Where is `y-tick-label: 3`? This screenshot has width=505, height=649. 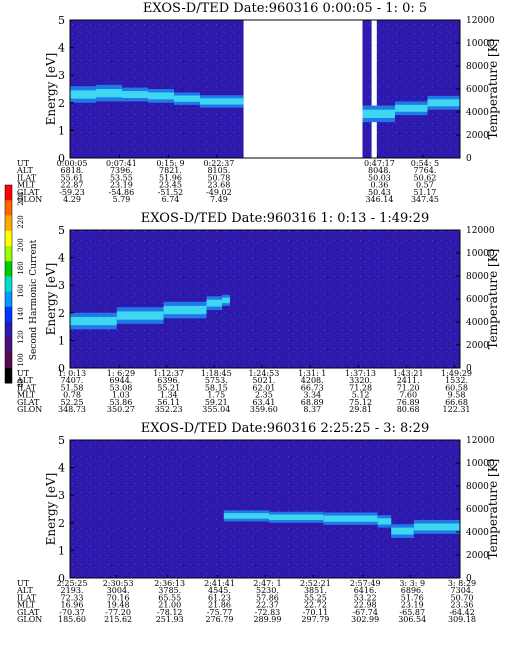 y-tick-label: 3 is located at coordinates (61, 75).